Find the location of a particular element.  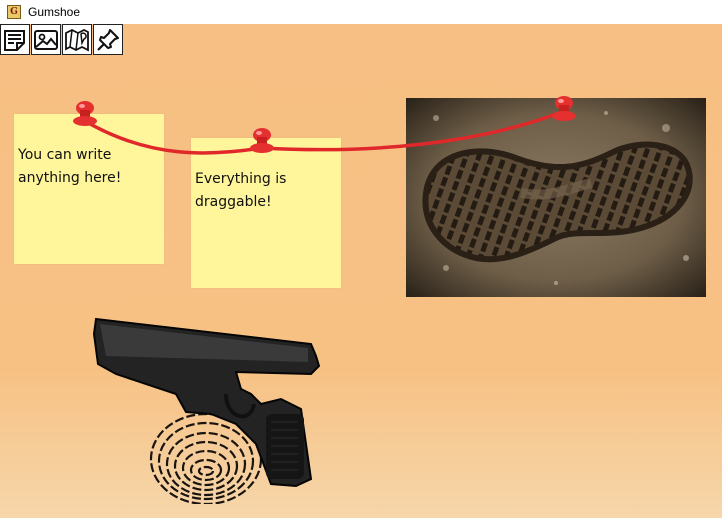

add-note-button is located at coordinates (15, 39).